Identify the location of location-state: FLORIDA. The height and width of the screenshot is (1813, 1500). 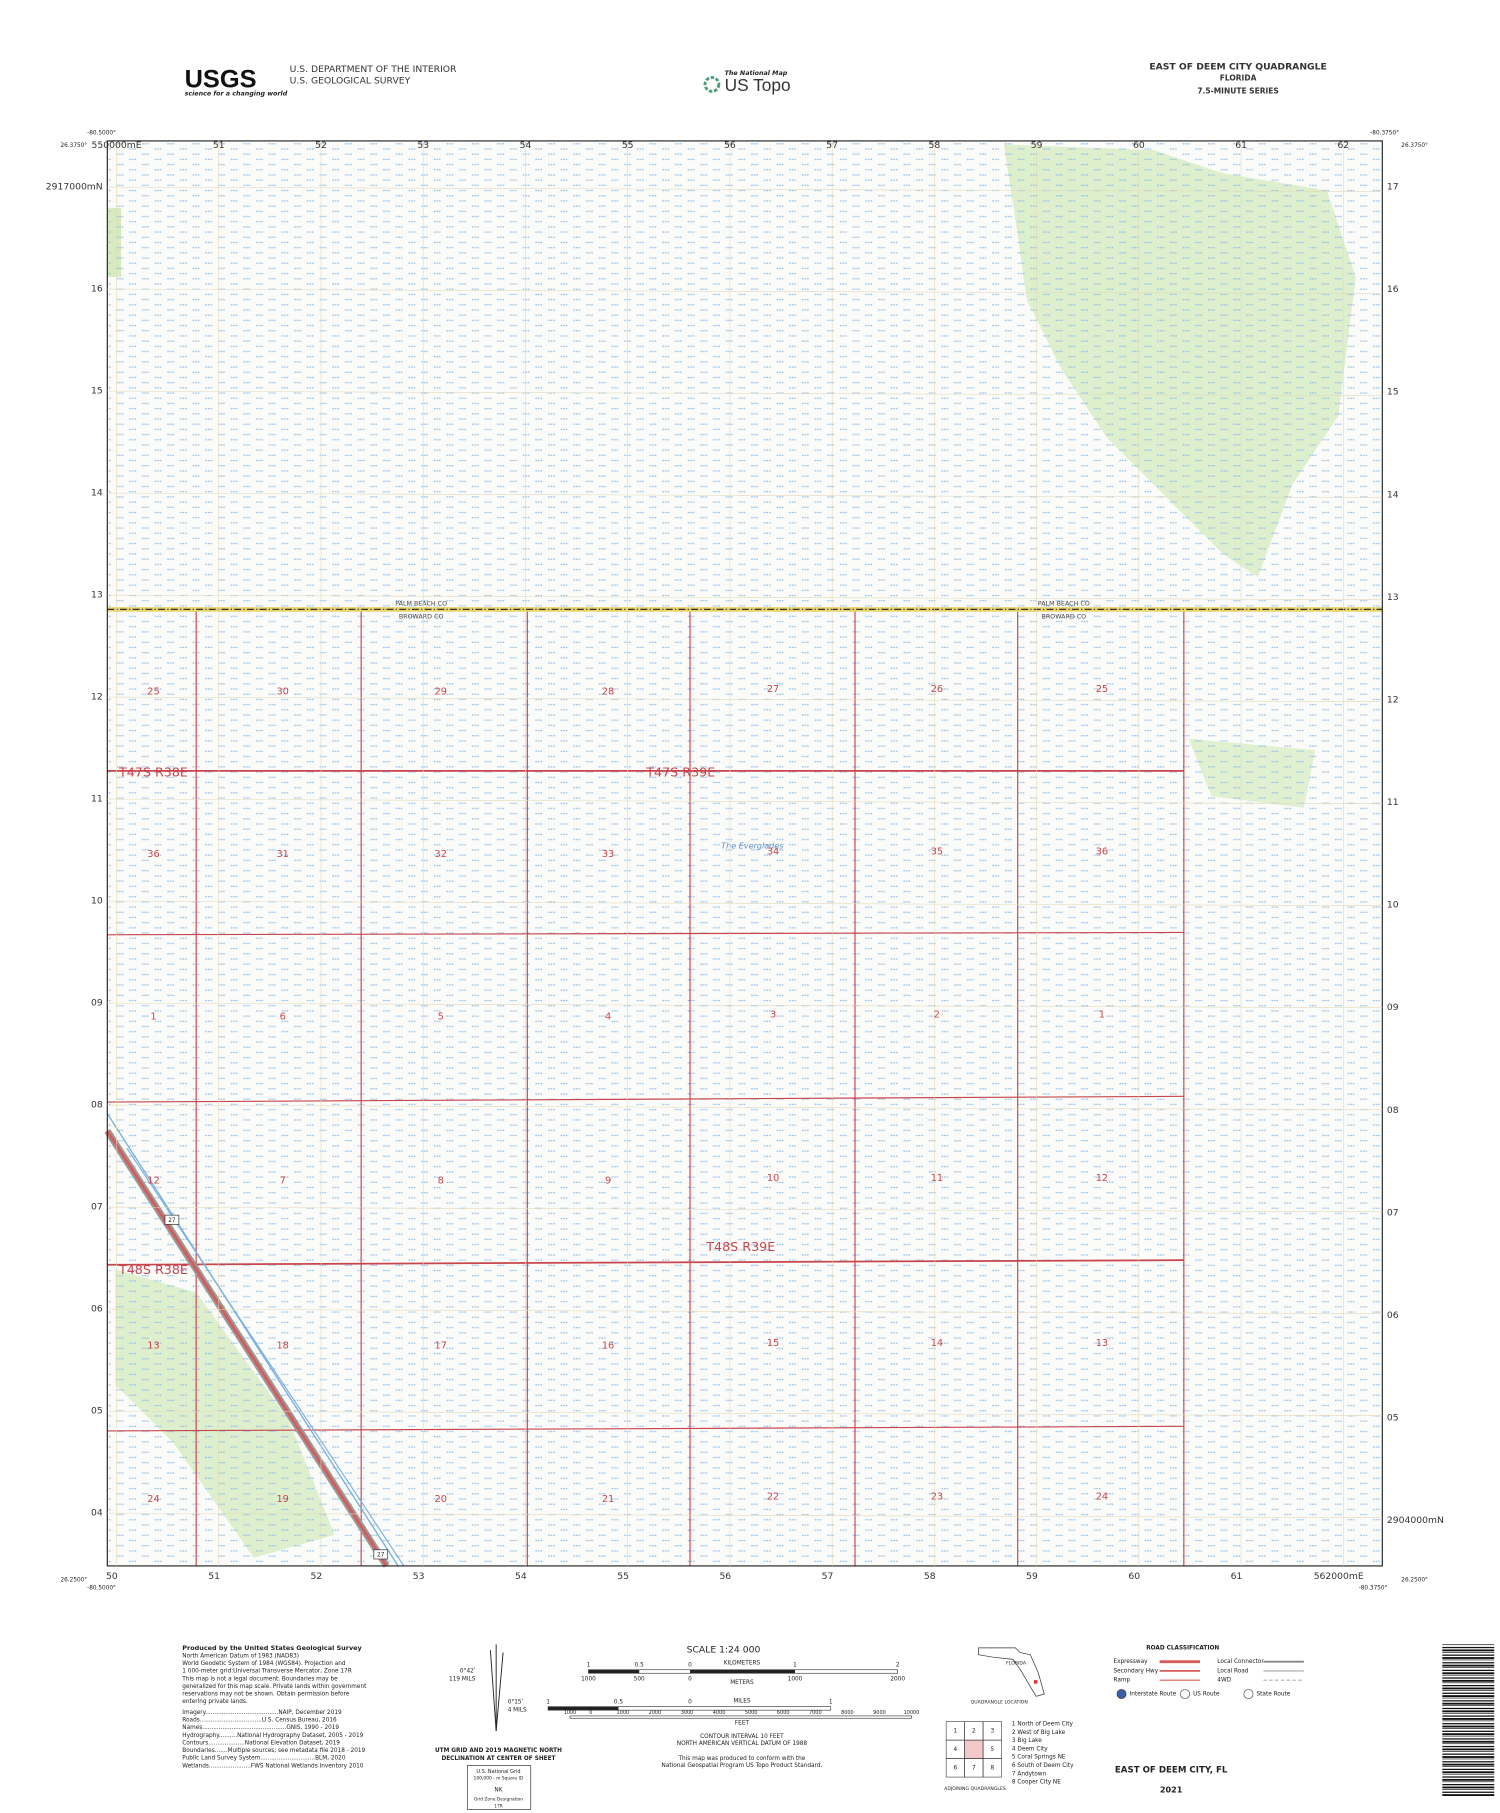
(1016, 1663).